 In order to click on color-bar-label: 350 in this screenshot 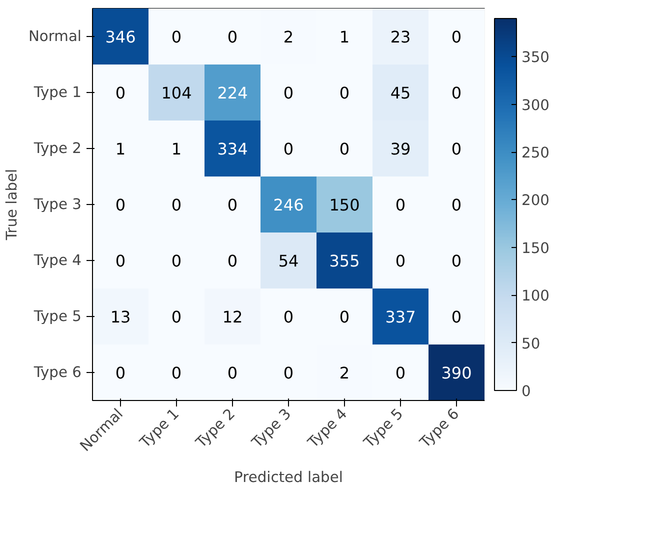, I will do `click(536, 57)`.